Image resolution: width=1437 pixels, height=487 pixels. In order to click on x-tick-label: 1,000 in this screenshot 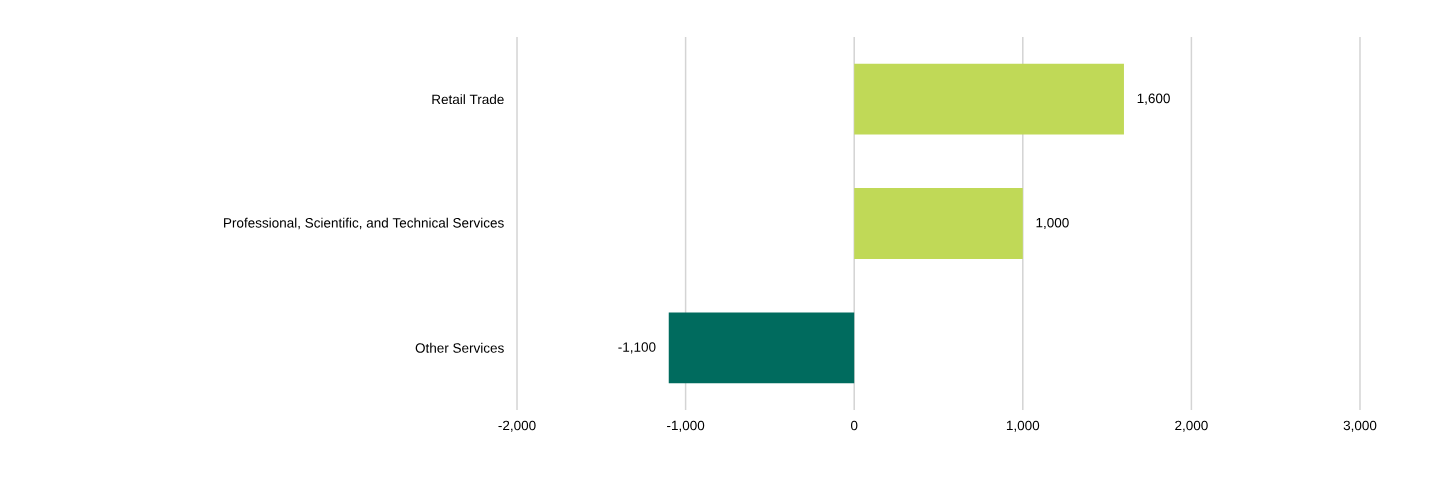, I will do `click(1023, 426)`.